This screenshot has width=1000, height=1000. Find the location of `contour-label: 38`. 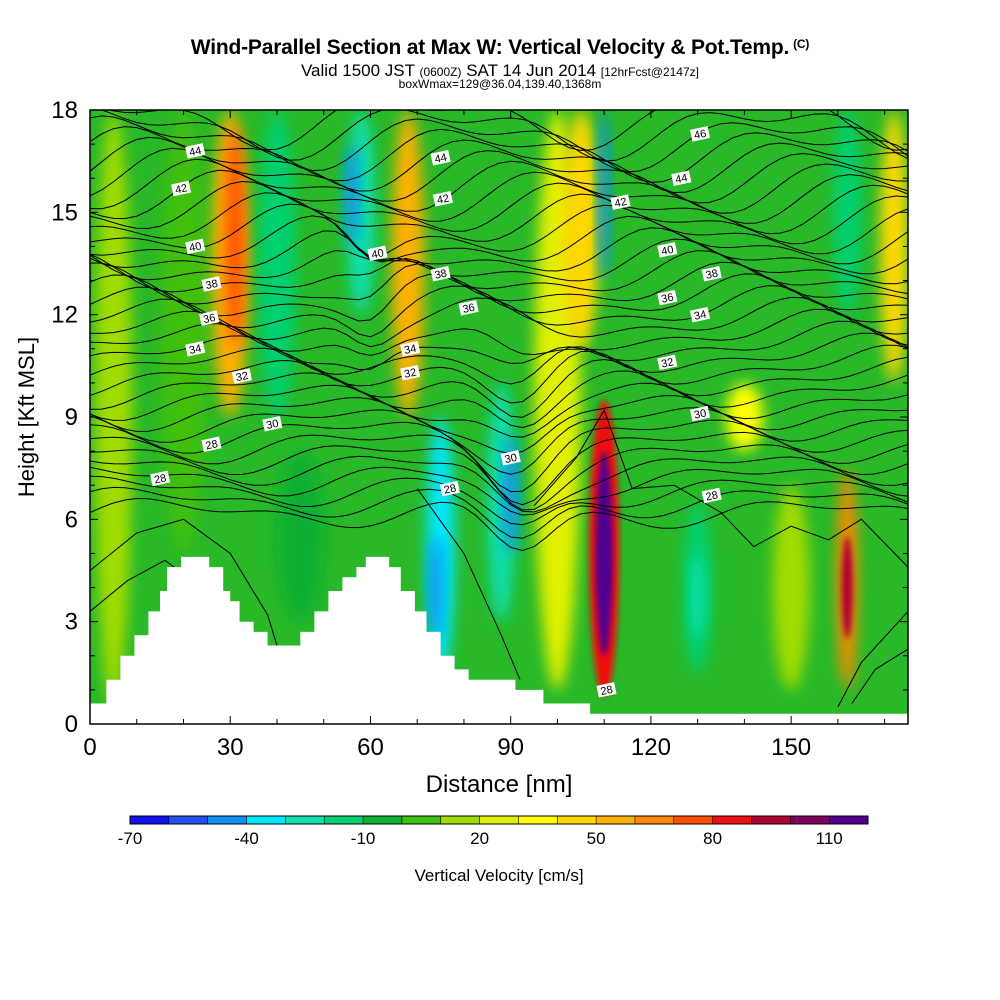

contour-label: 38 is located at coordinates (440, 273).